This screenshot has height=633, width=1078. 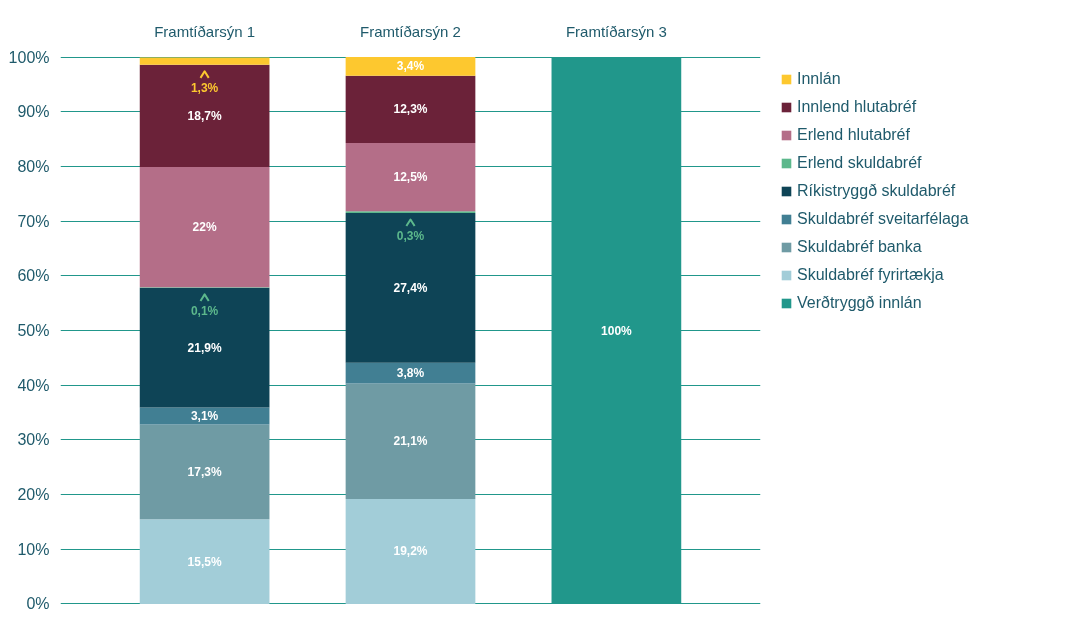 What do you see at coordinates (616, 31) in the screenshot?
I see `x-tick-label: Framtíðarsýn 3` at bounding box center [616, 31].